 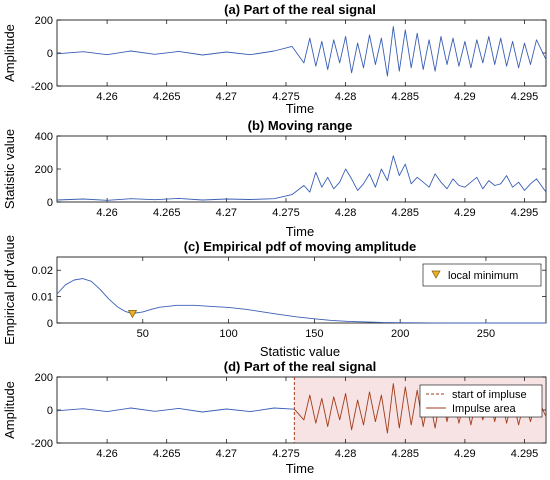 I want to click on panel-c-y-label: Empirical pdf value, so click(x=9, y=290).